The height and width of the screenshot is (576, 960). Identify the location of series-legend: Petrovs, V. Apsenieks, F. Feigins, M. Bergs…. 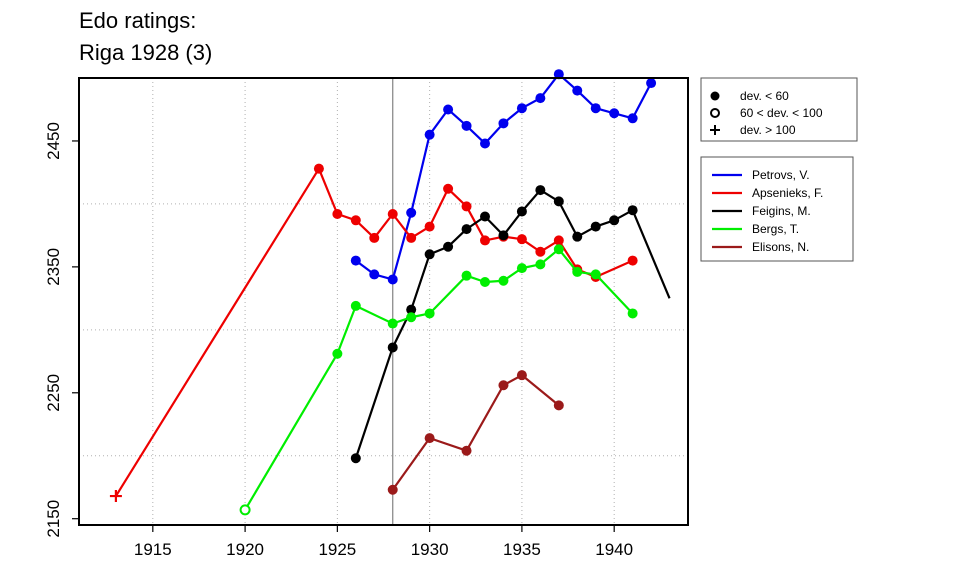
(777, 209).